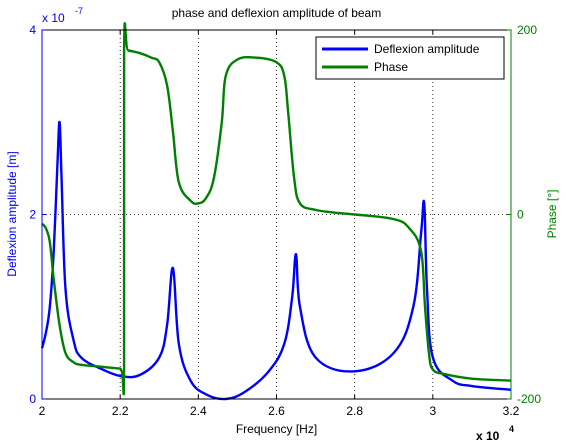 The width and height of the screenshot is (566, 446). I want to click on legend: Deflexion amplitude Phase, so click(410, 58).